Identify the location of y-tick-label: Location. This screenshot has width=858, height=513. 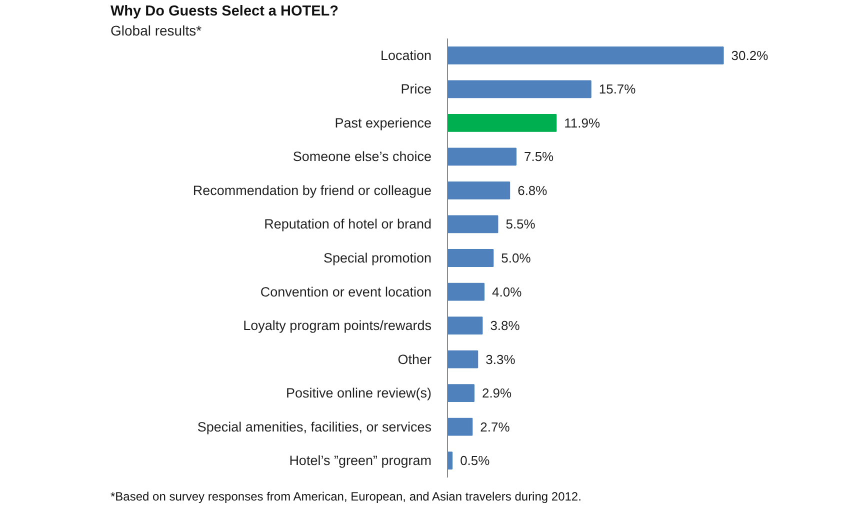
(406, 55).